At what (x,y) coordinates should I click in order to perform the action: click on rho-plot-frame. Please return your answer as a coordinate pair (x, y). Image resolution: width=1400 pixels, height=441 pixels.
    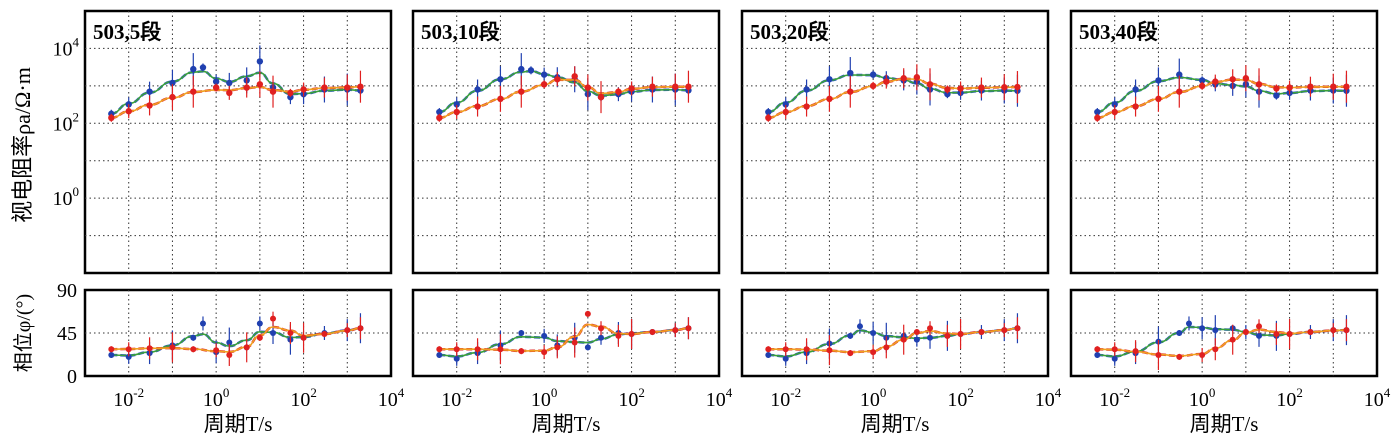
    Looking at the image, I should click on (238, 142).